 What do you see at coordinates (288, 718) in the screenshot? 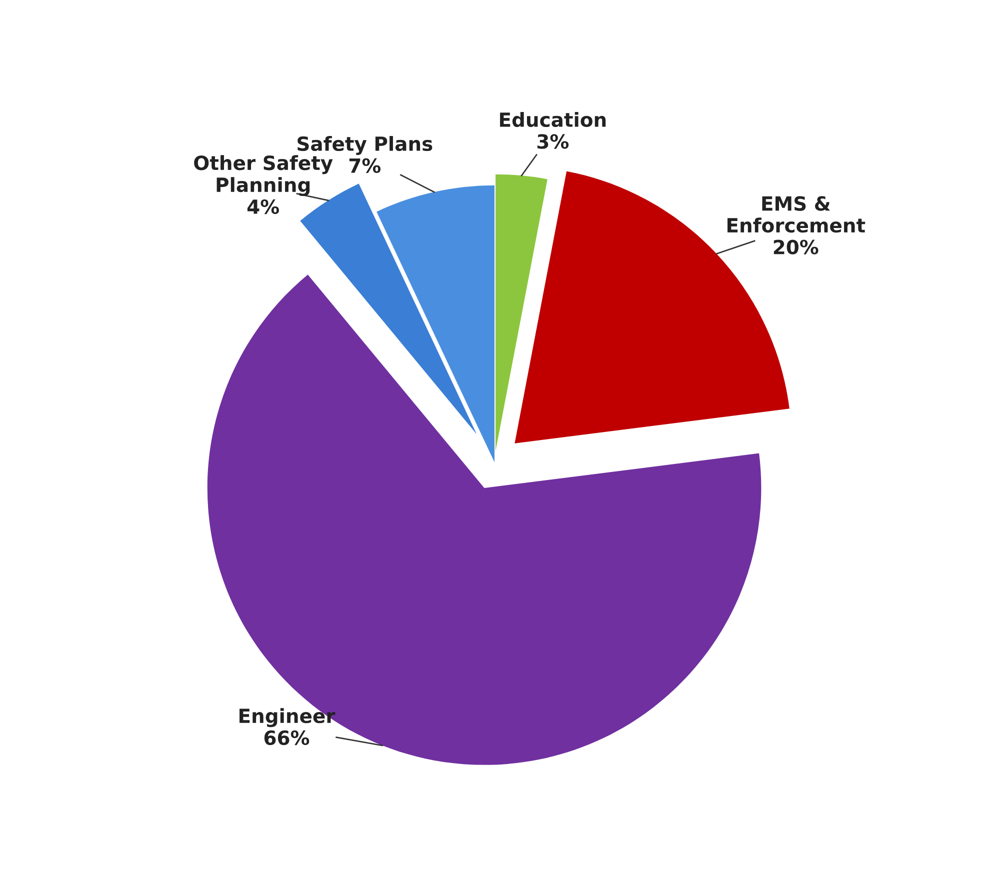
I see `slice-label: Engineer` at bounding box center [288, 718].